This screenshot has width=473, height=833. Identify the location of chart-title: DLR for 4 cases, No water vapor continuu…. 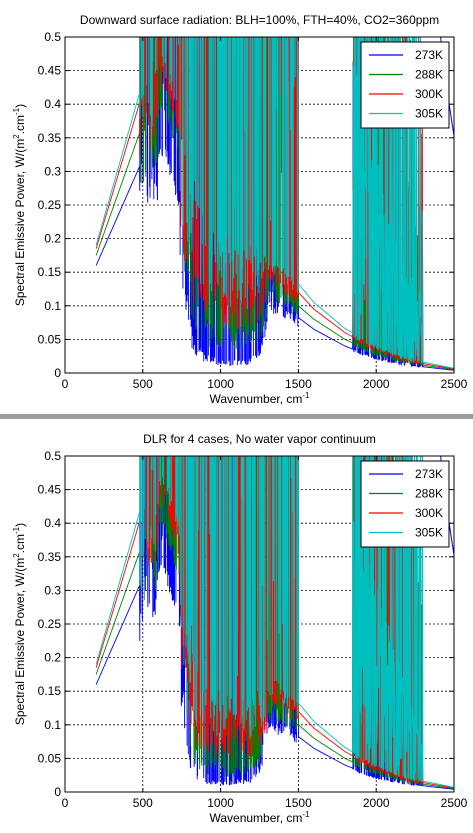
(259, 439).